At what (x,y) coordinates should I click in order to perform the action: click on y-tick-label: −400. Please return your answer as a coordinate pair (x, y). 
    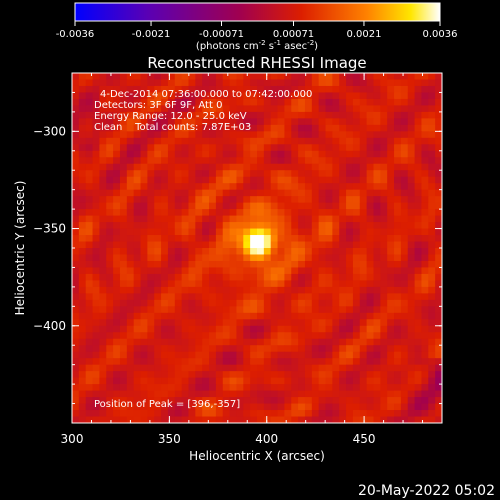
    Looking at the image, I should click on (49, 326).